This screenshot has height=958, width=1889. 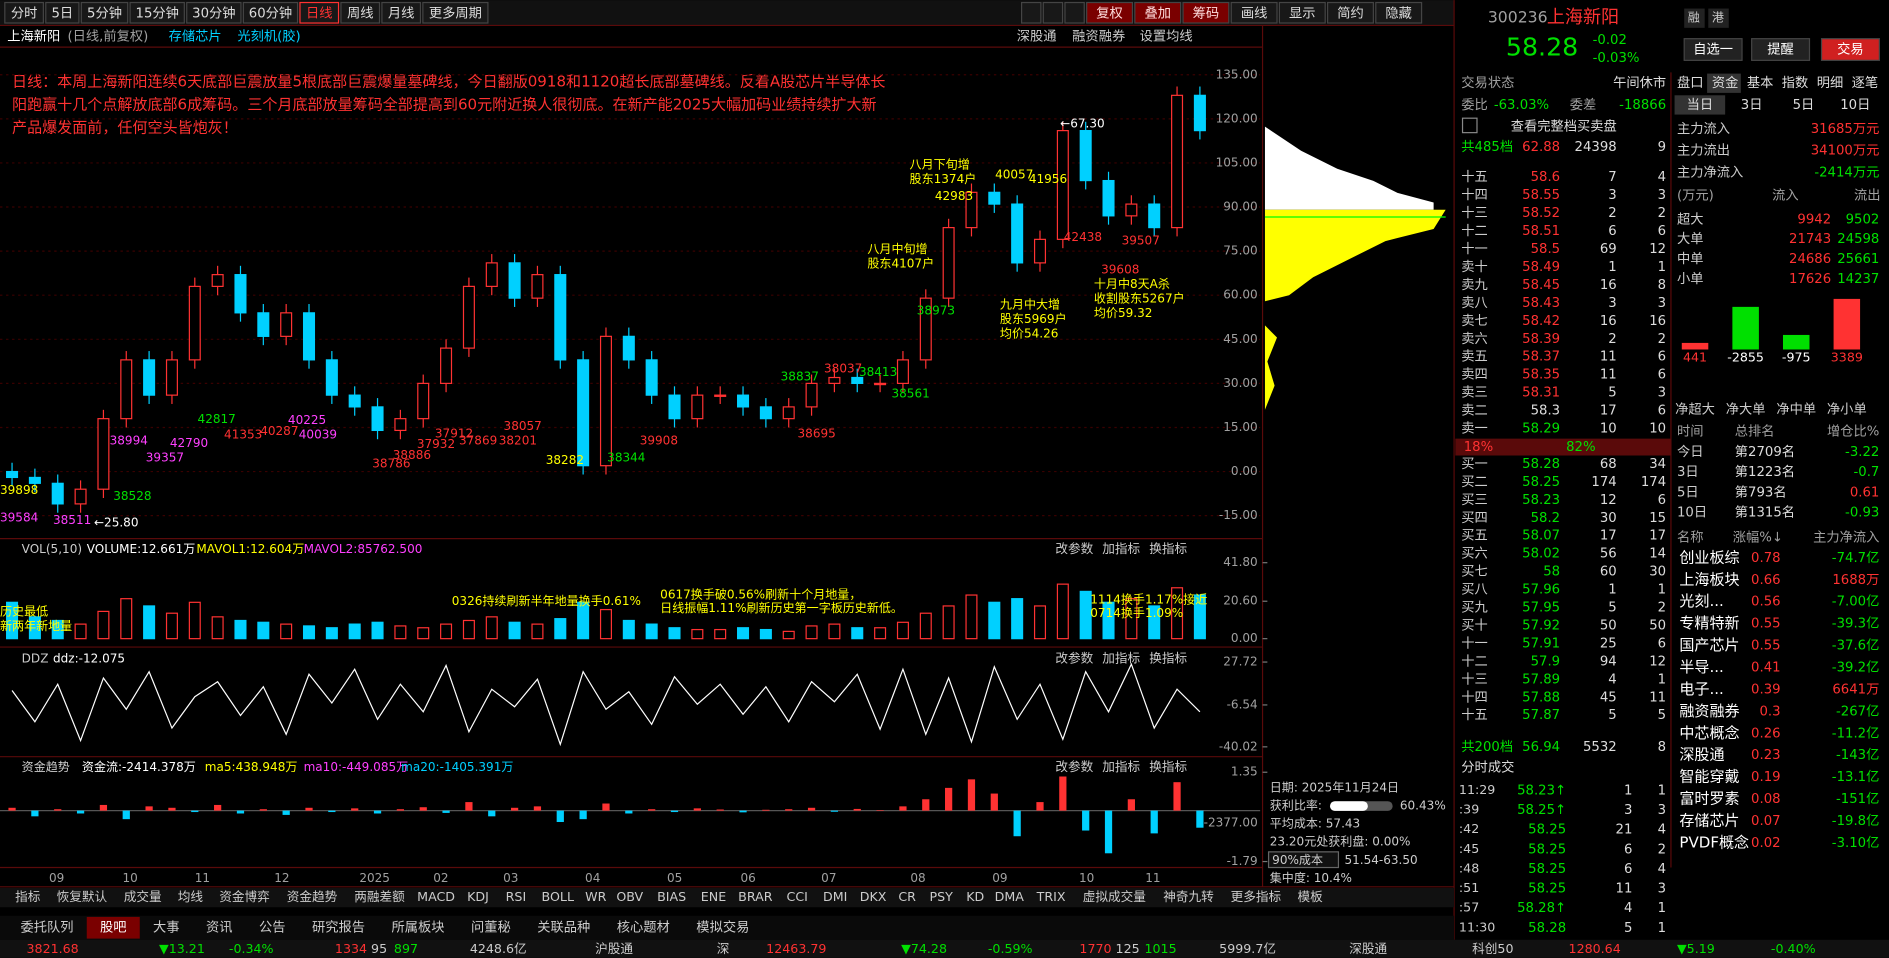 I want to click on tool-button: 显示, so click(x=1302, y=13).